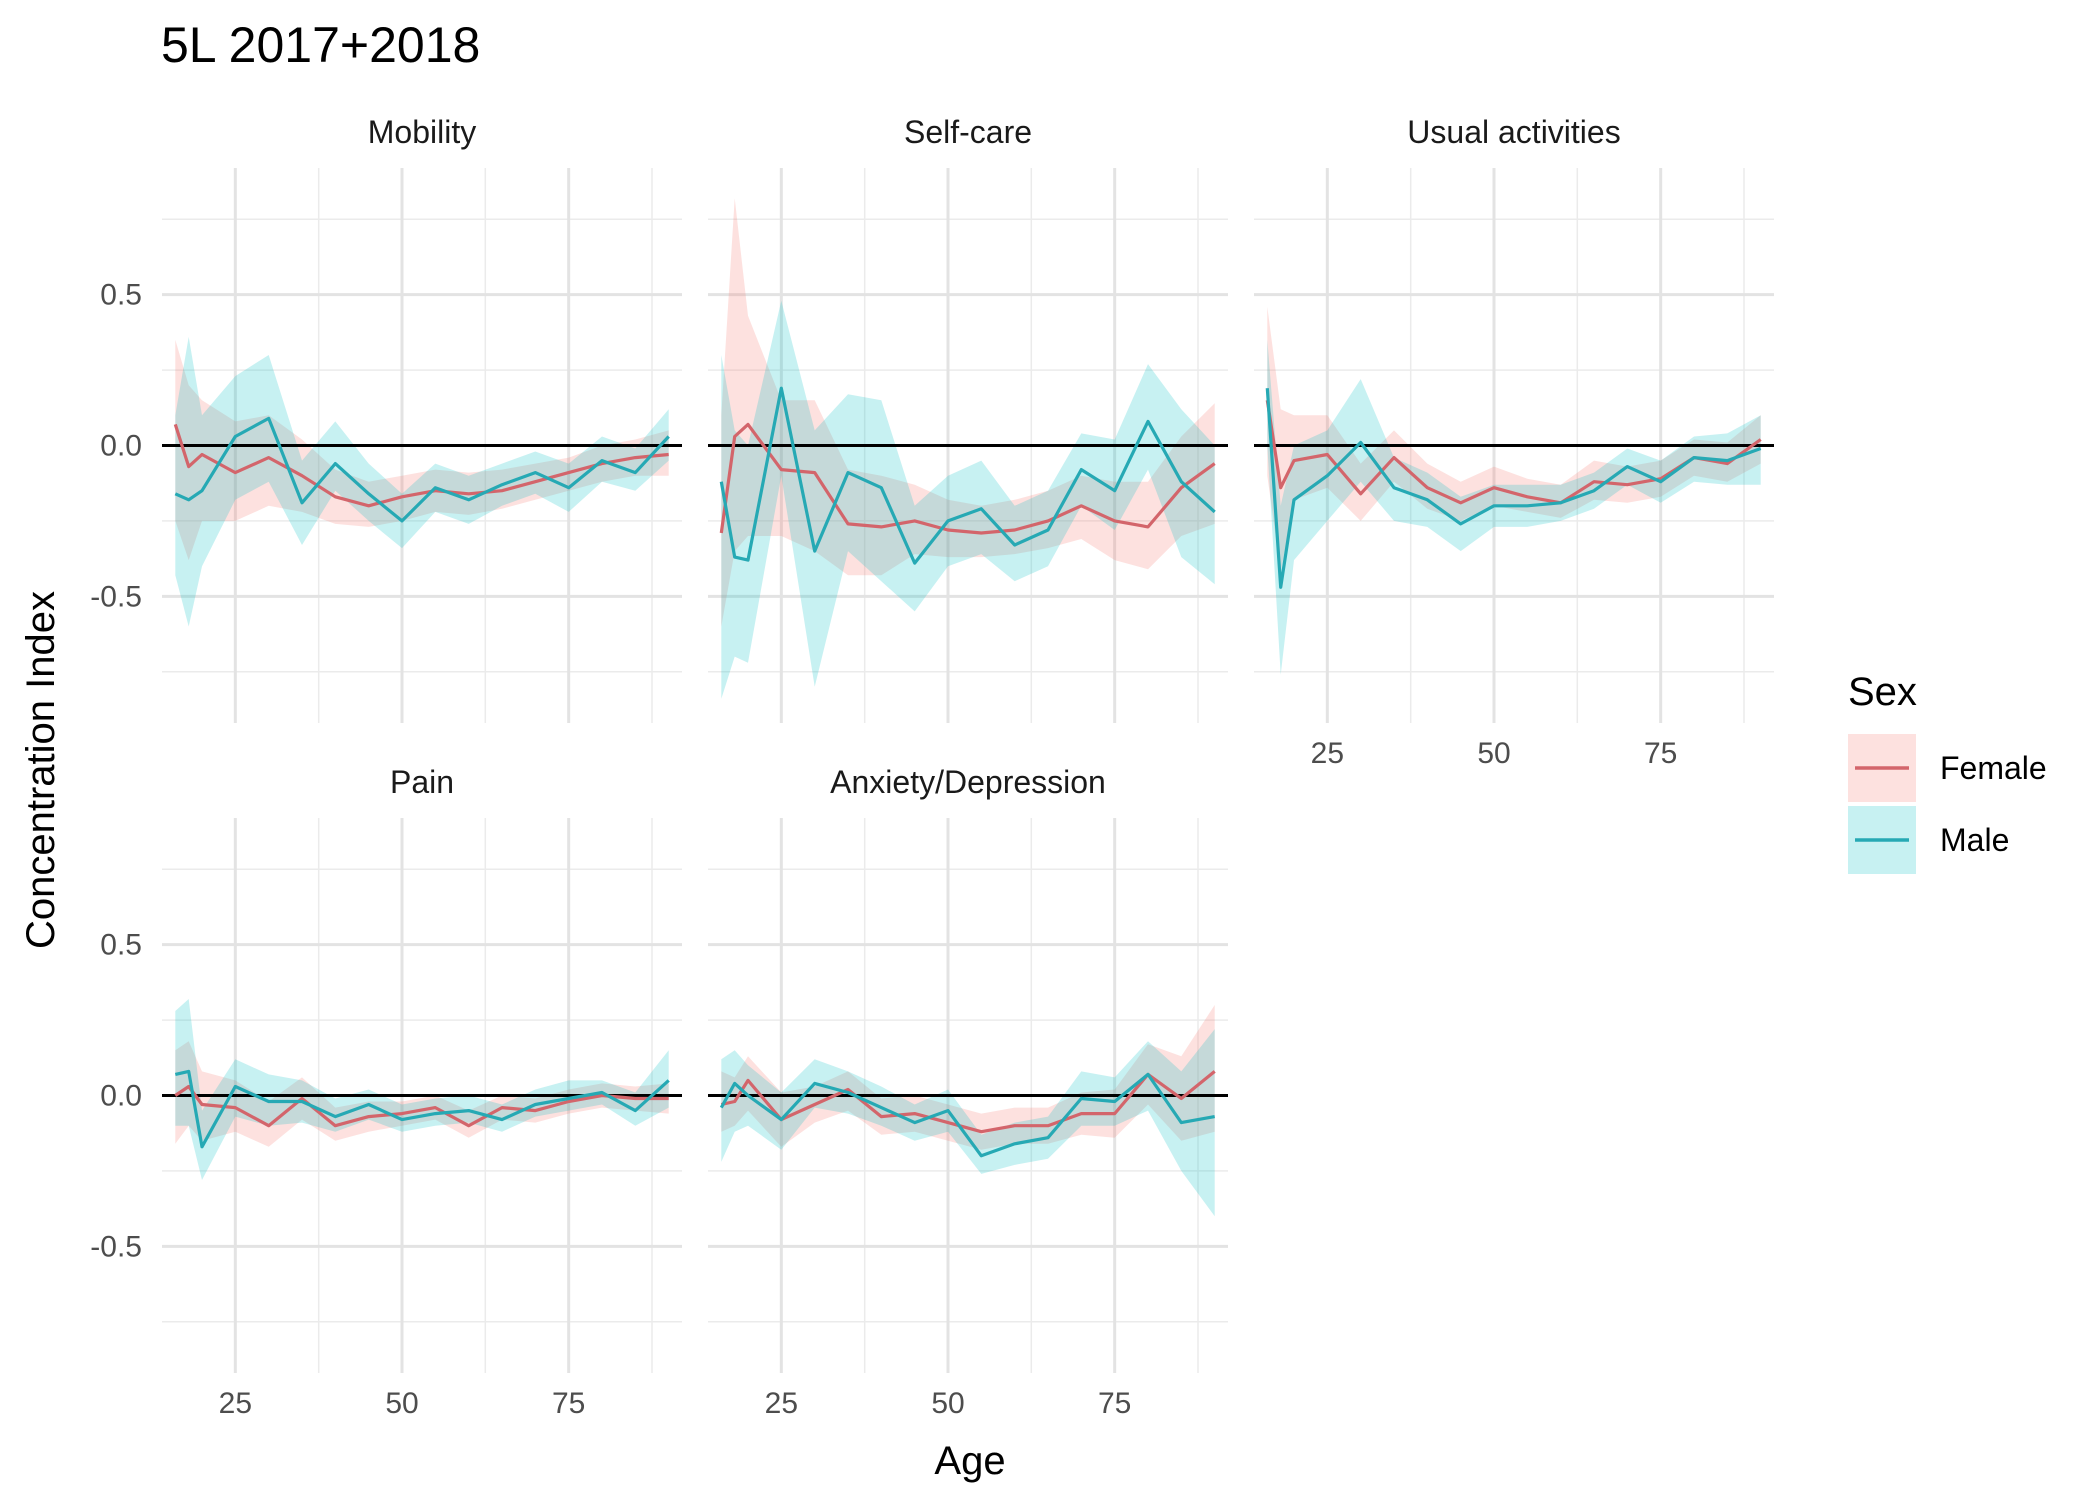  What do you see at coordinates (422, 132) in the screenshot?
I see `facet-strip-label: Mobility` at bounding box center [422, 132].